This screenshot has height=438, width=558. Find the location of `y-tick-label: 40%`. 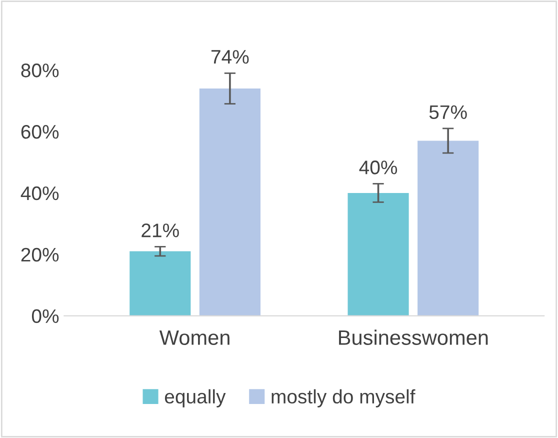

y-tick-label: 40% is located at coordinates (39, 193).